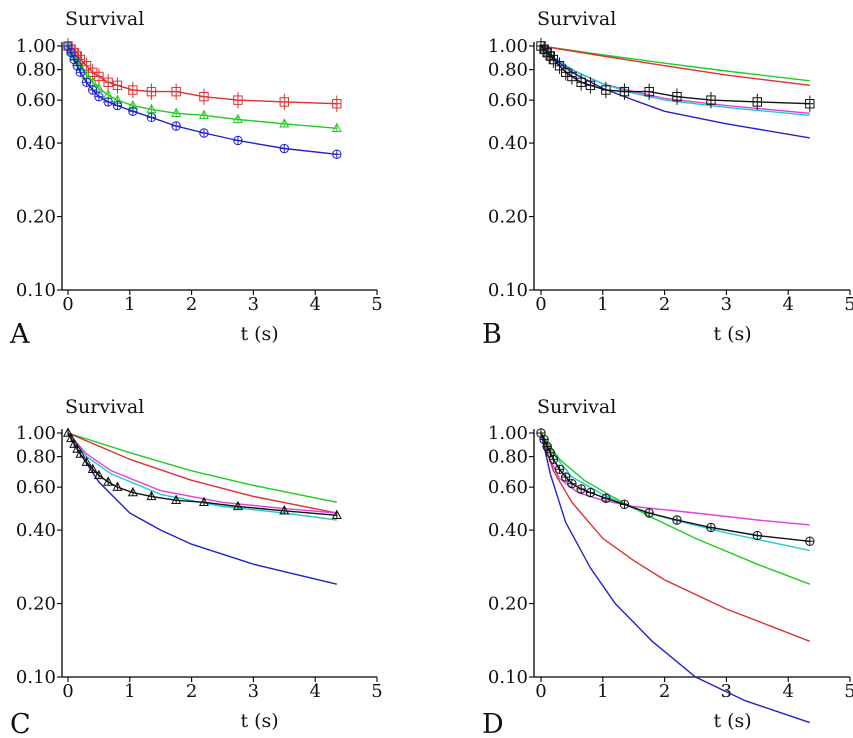  I want to click on y-tick-label: 1.00, so click(36, 46).